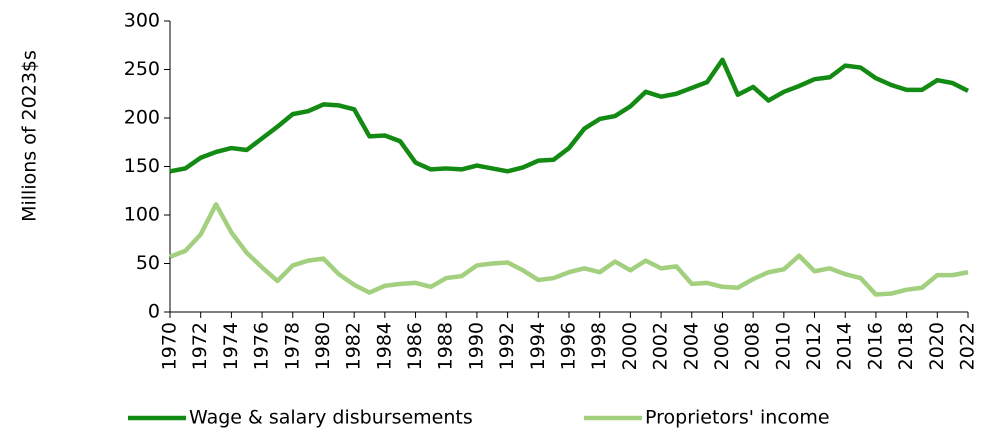  What do you see at coordinates (569, 346) in the screenshot?
I see `x-tick-label: 1996` at bounding box center [569, 346].